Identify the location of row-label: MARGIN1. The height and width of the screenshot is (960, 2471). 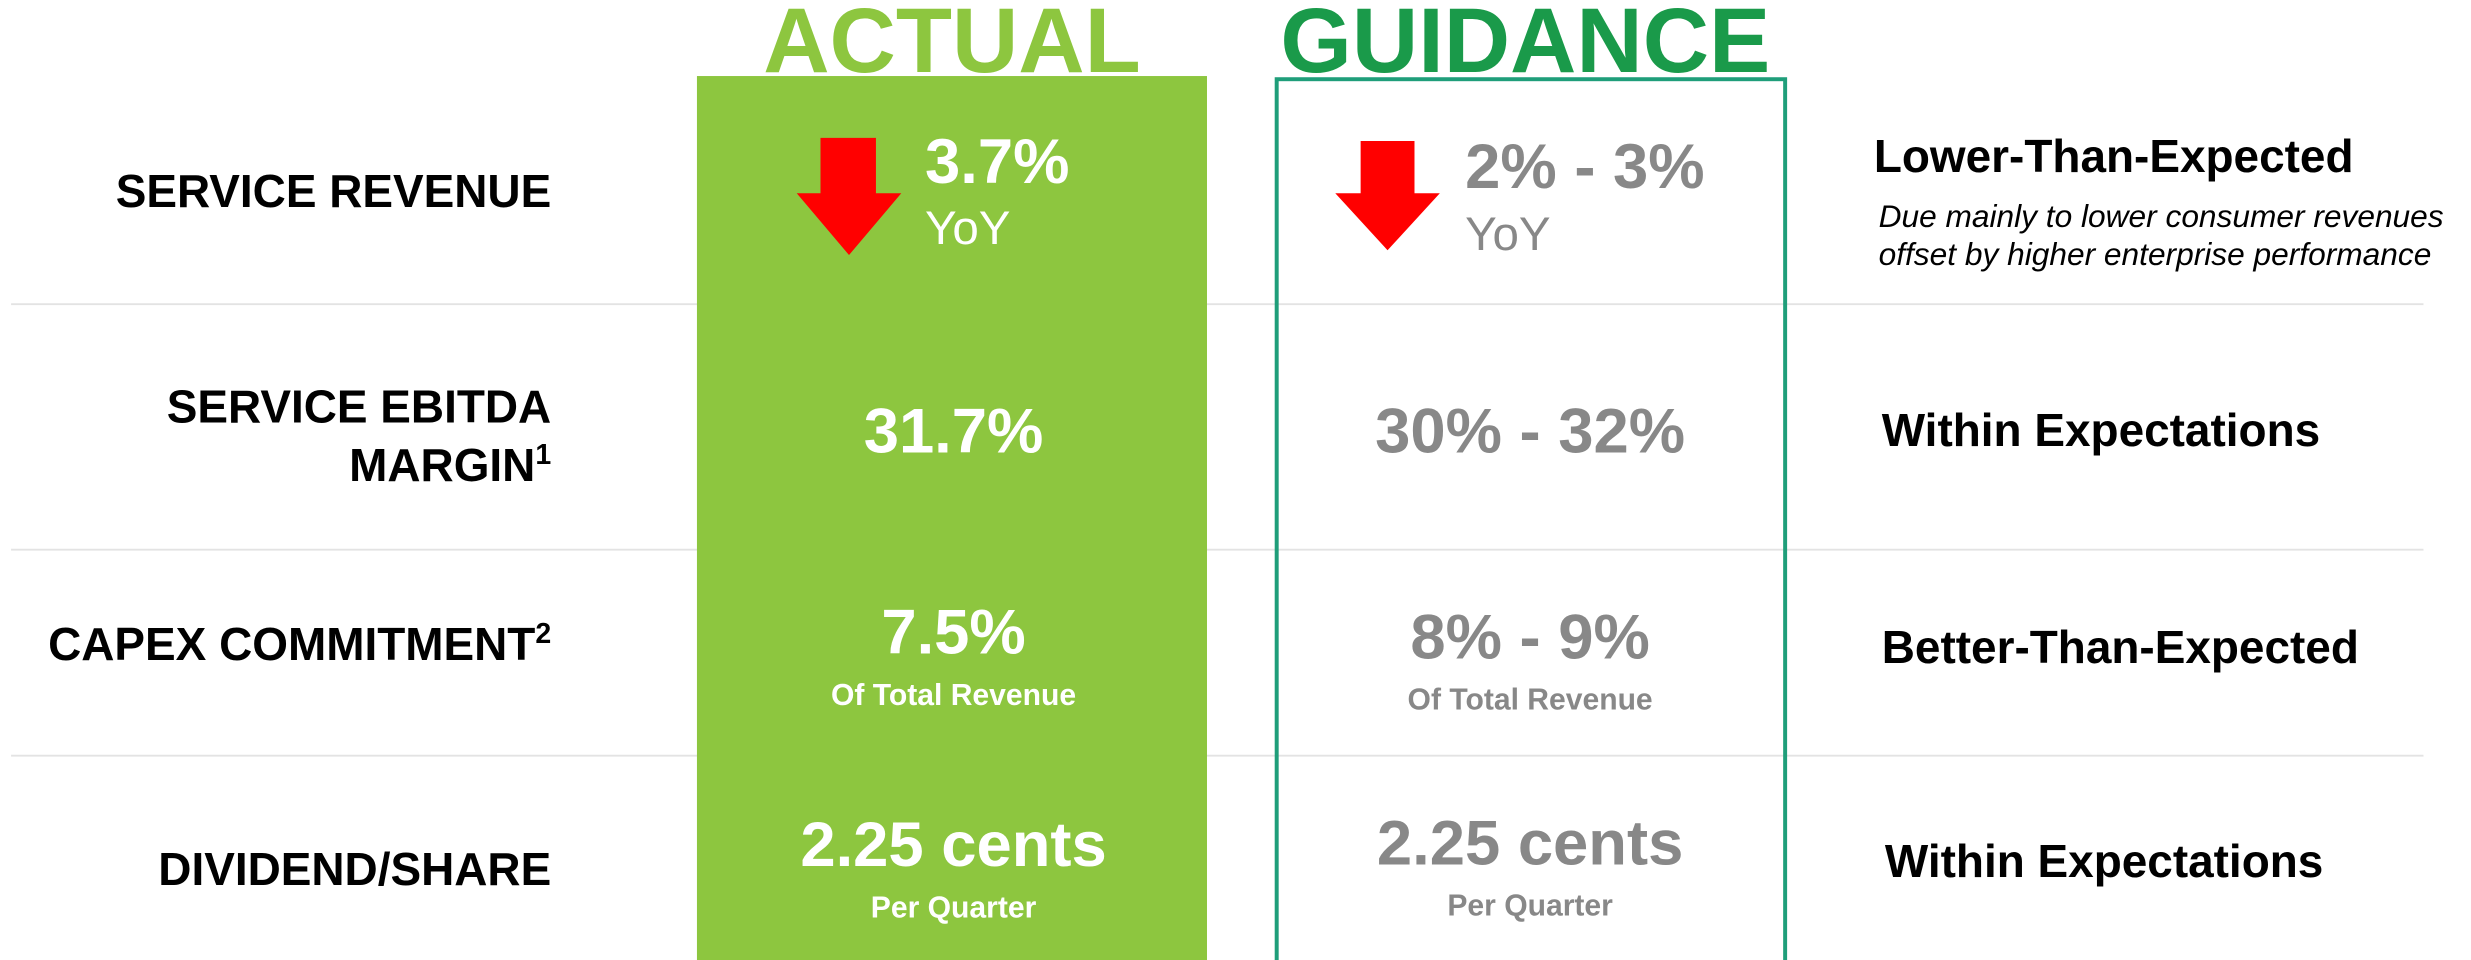
(450, 465).